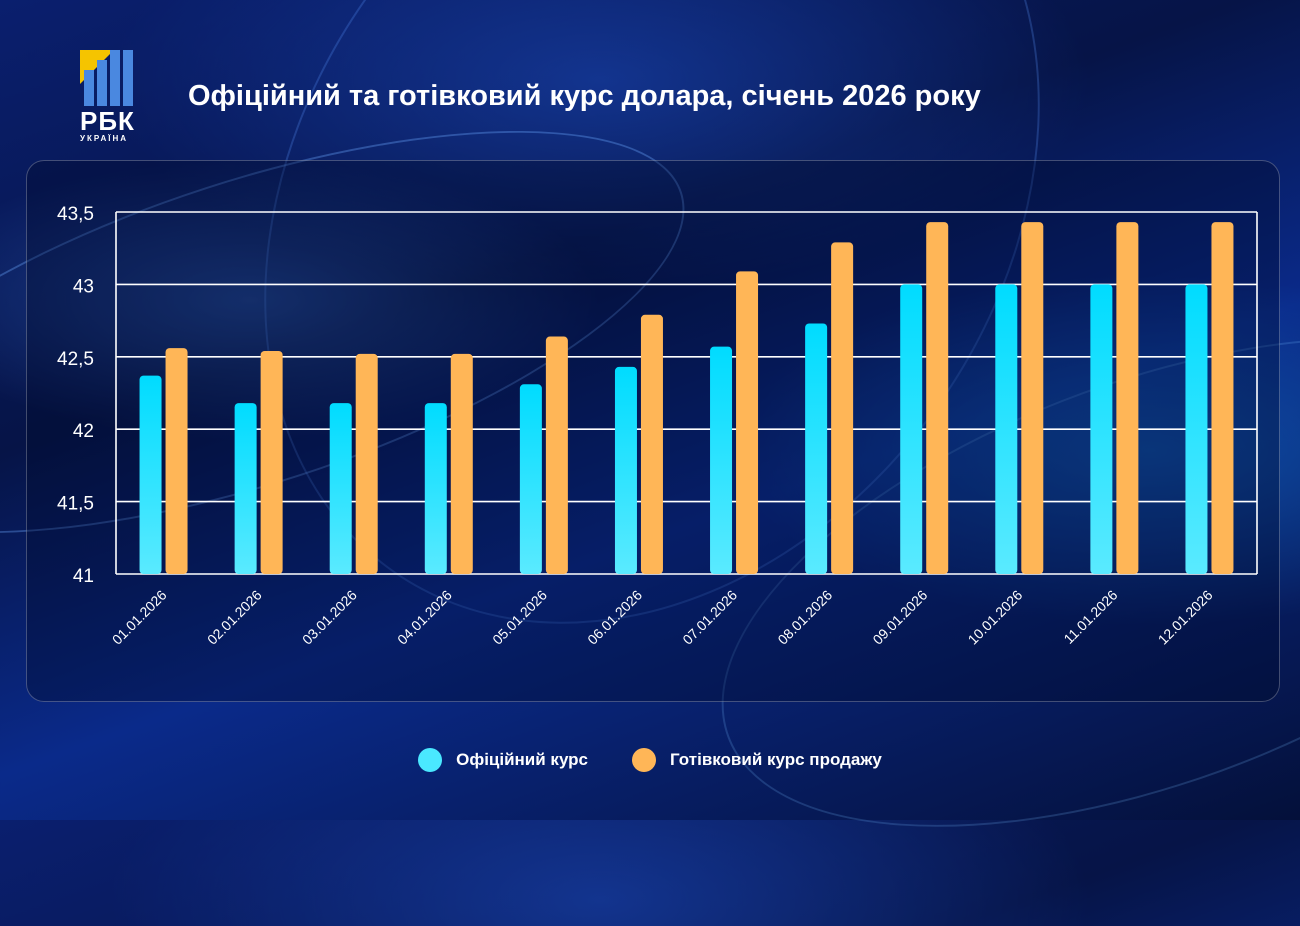 The width and height of the screenshot is (1300, 926). What do you see at coordinates (83, 286) in the screenshot?
I see `y-tick-label: 43` at bounding box center [83, 286].